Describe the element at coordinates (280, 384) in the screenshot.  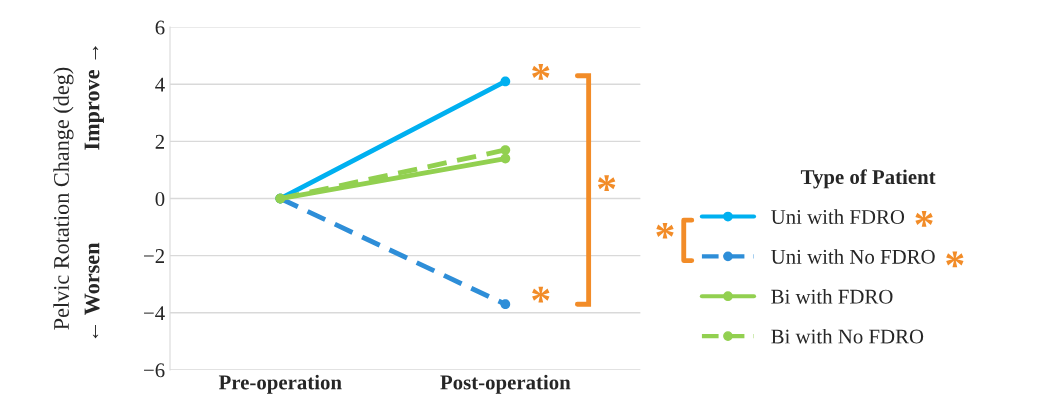
I see `x-tick-label: Pre-operation` at that location.